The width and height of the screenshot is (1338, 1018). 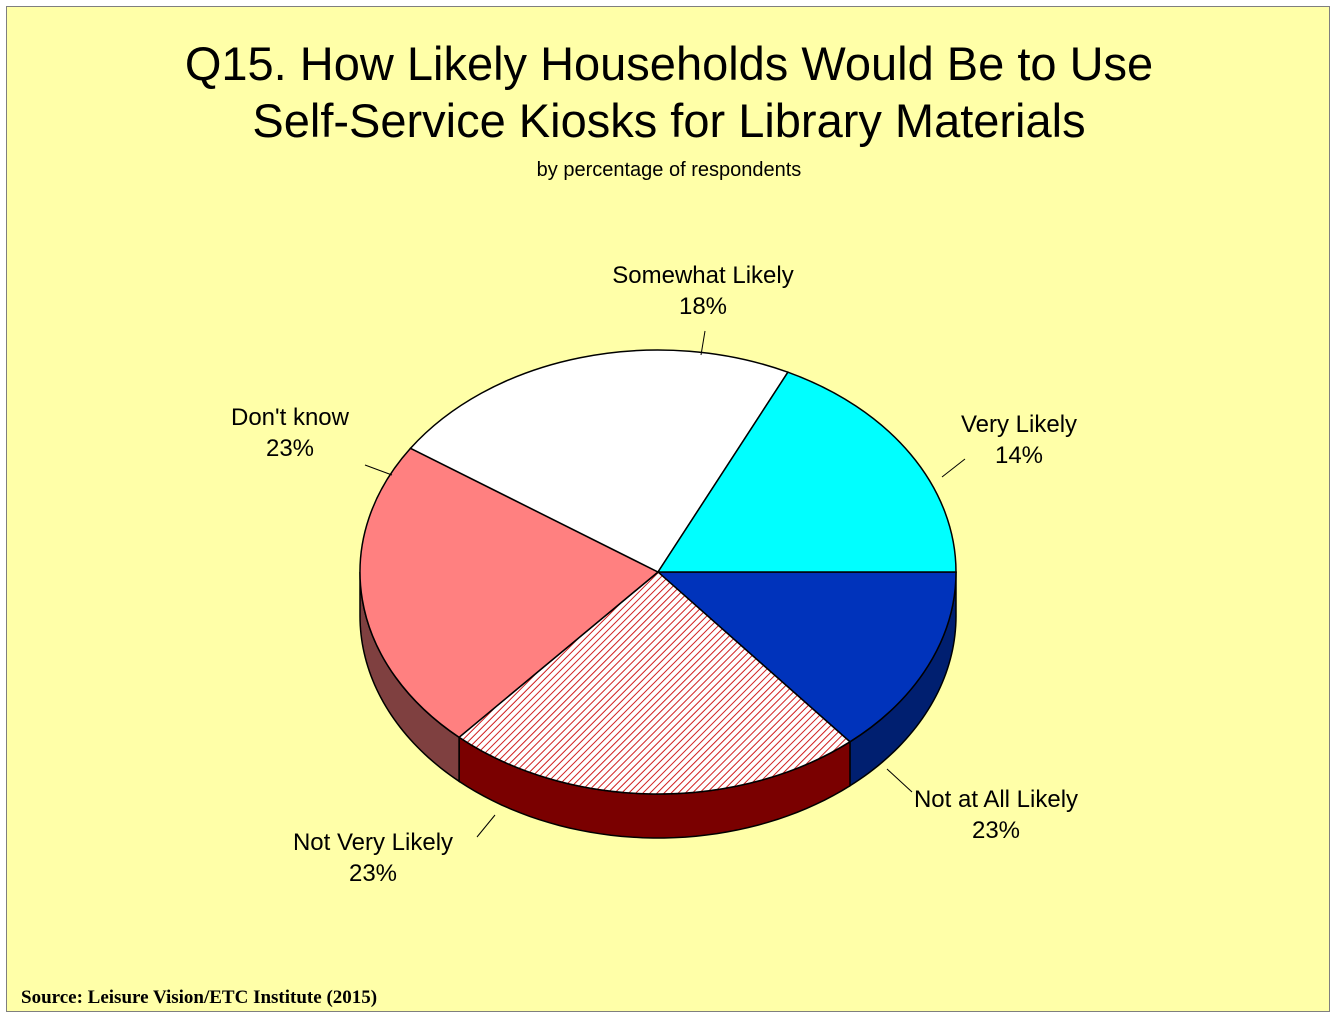 What do you see at coordinates (1019, 424) in the screenshot?
I see `slice-label-very-likely: Very Likely` at bounding box center [1019, 424].